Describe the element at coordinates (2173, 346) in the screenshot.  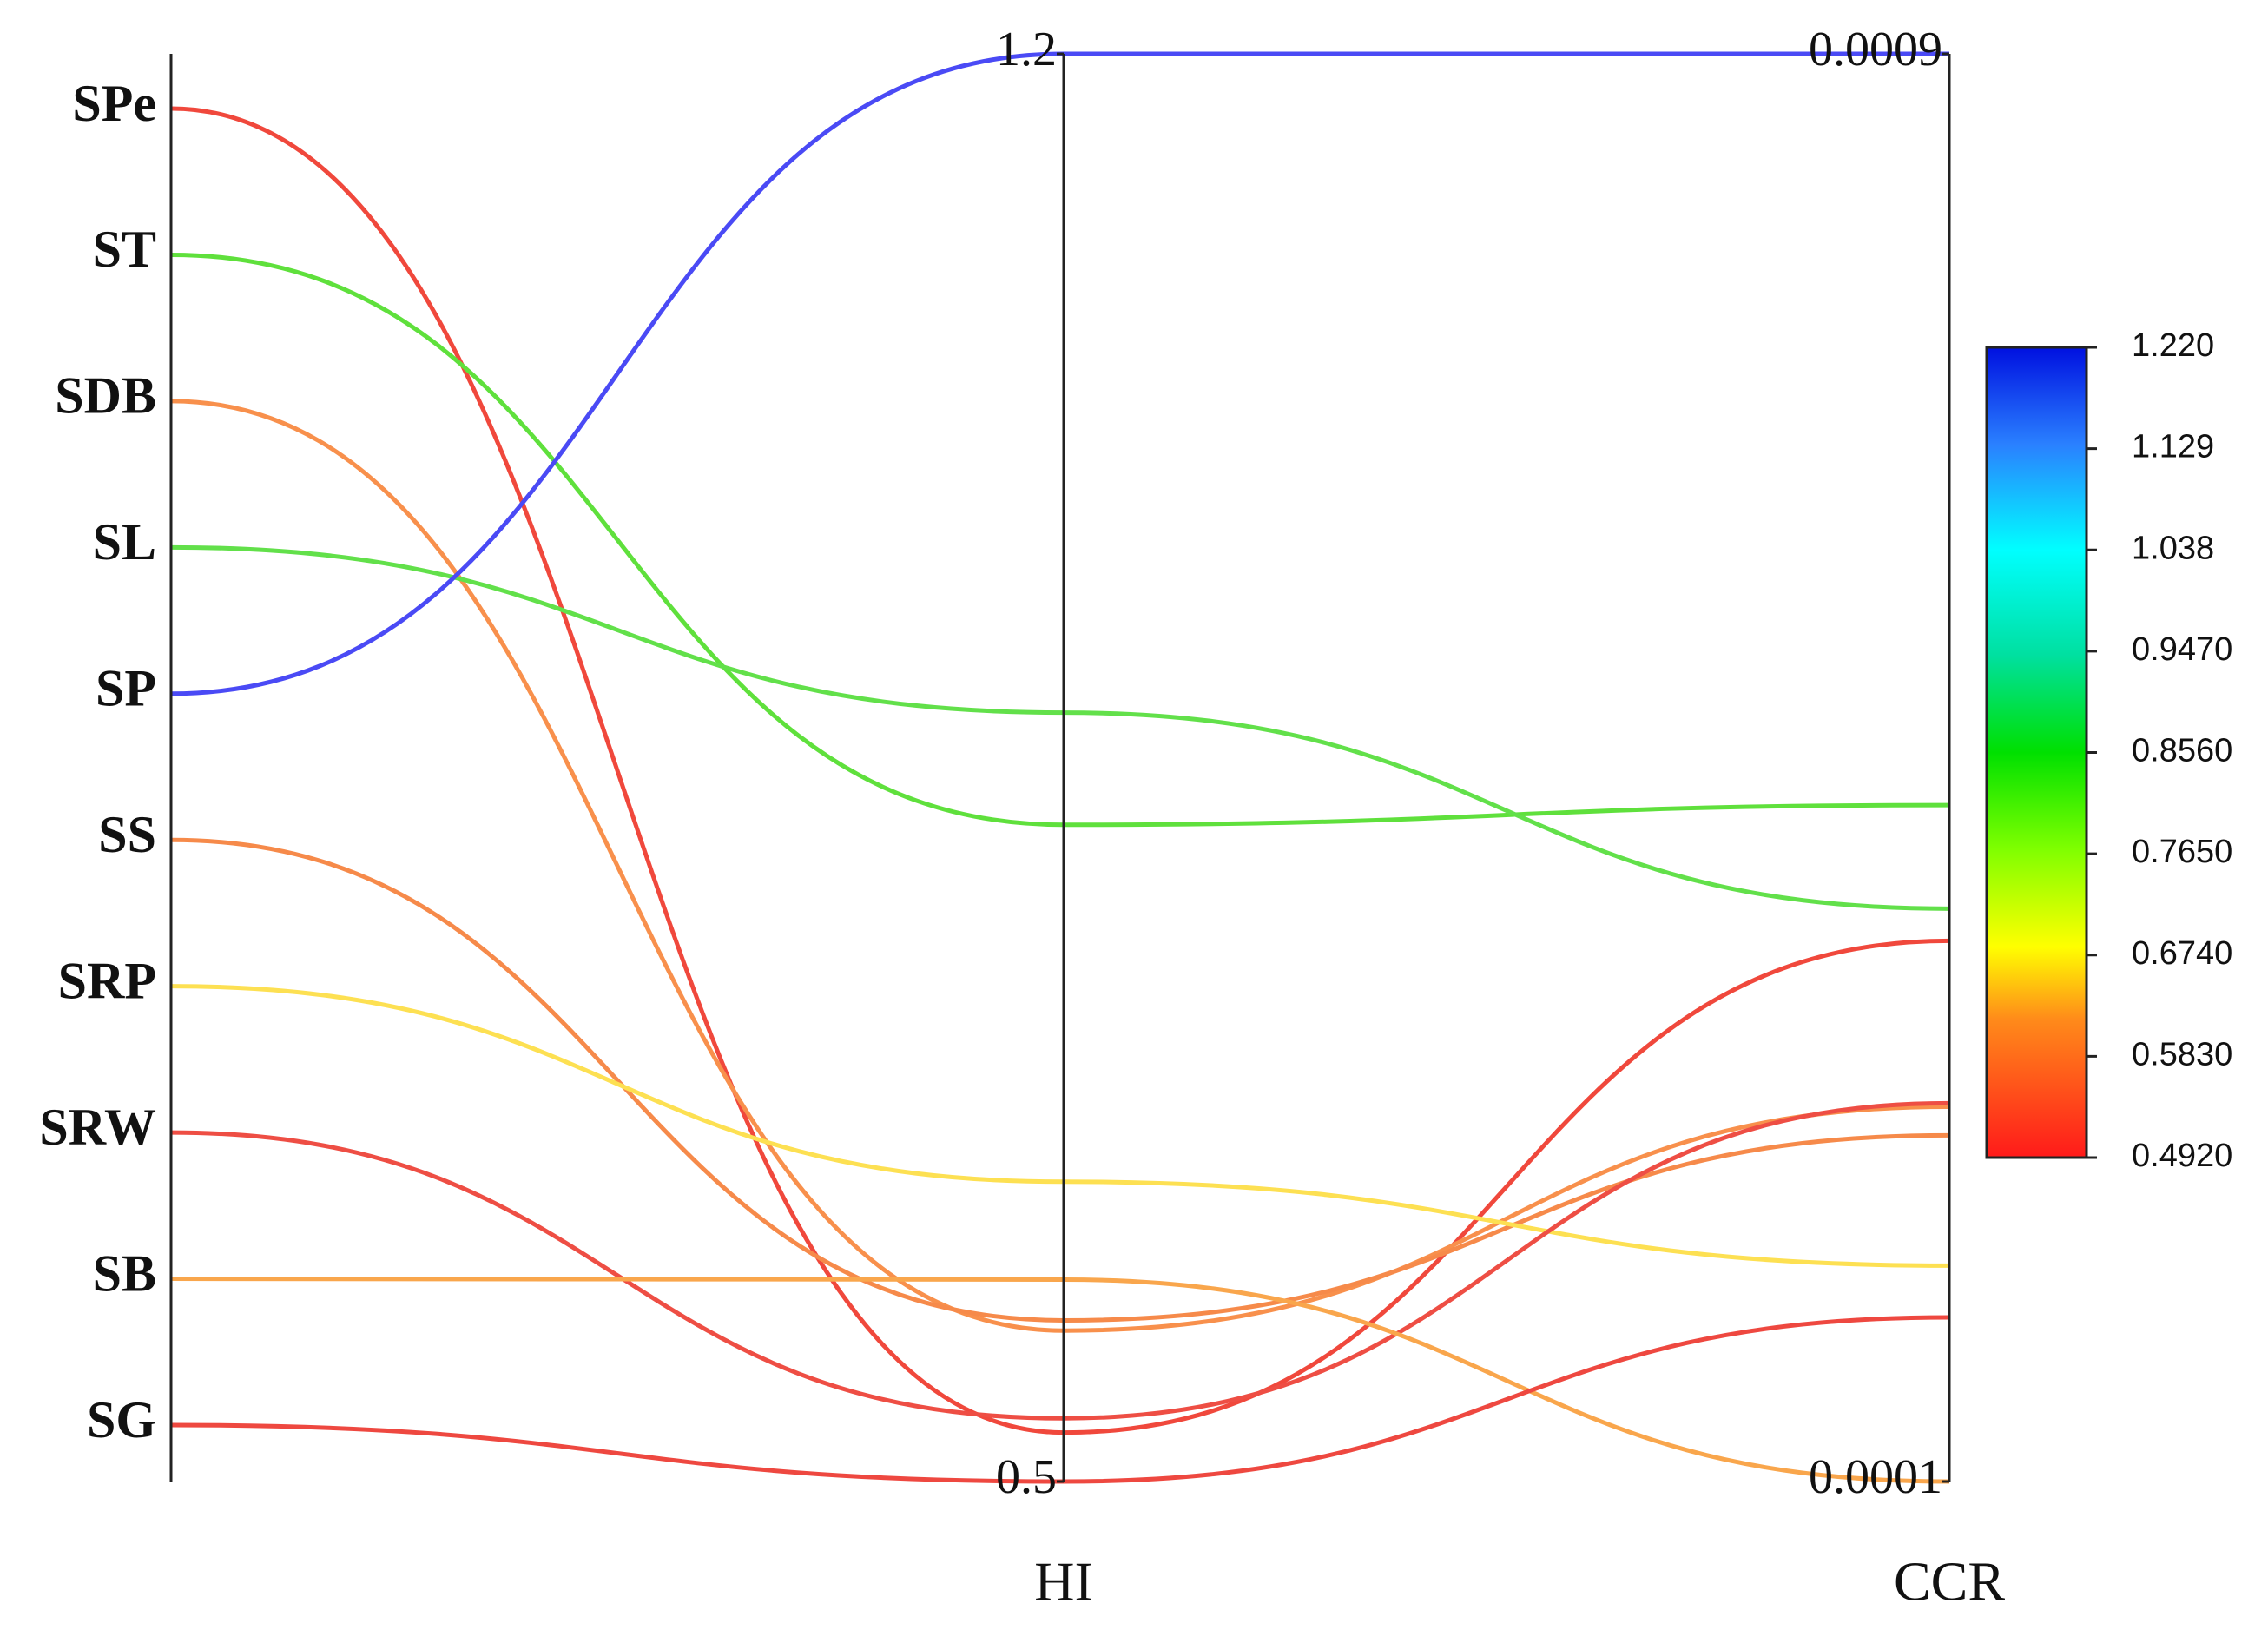
I see `colorbar-label: 1.220` at that location.